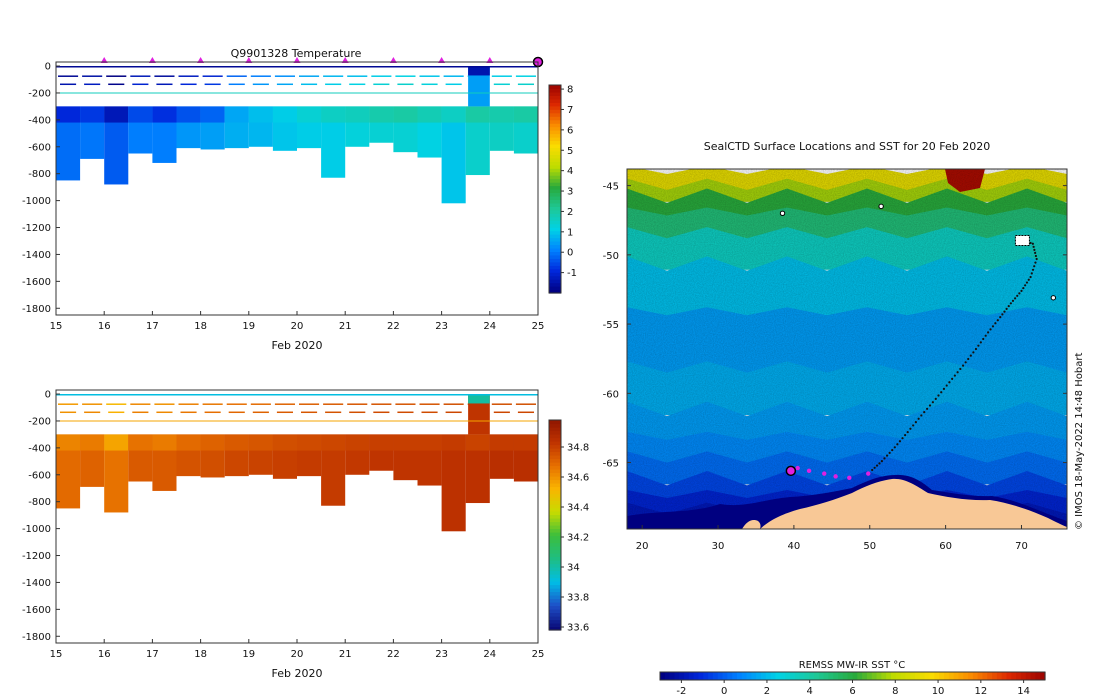 This screenshot has width=1100, height=700. What do you see at coordinates (36, 201) in the screenshot?
I see `y-tick-label: -1000` at bounding box center [36, 201].